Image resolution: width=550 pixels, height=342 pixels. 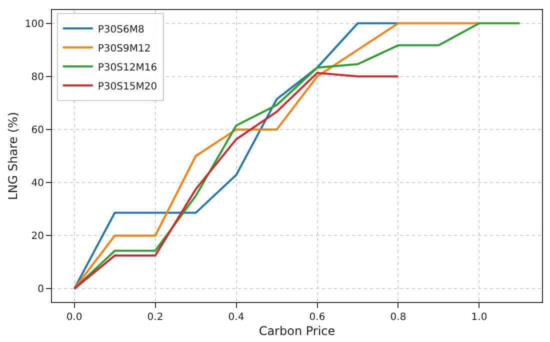 I want to click on legend-label: P30S12M16, so click(x=128, y=68).